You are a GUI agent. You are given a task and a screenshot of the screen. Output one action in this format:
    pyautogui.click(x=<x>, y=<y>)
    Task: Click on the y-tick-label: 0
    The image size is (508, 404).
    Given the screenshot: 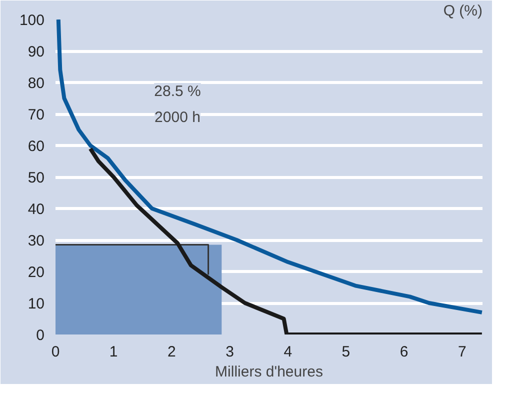 What is the action you would take?
    pyautogui.click(x=40, y=335)
    